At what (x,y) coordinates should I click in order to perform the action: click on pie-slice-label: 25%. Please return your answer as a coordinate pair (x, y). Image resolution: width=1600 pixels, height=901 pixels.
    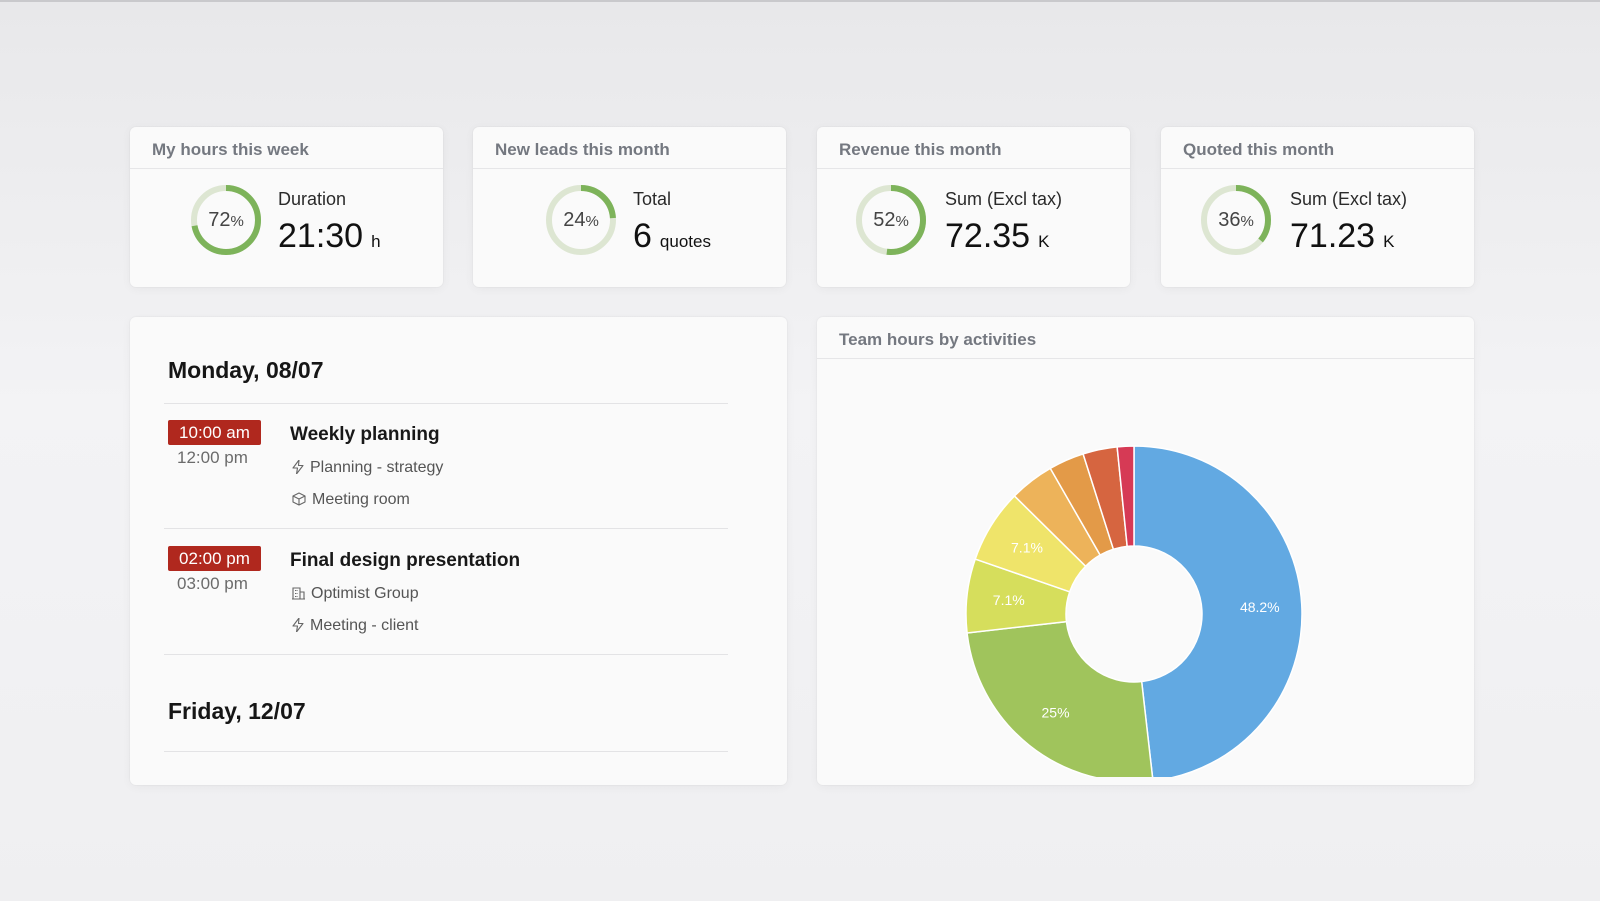
    Looking at the image, I should click on (1056, 713).